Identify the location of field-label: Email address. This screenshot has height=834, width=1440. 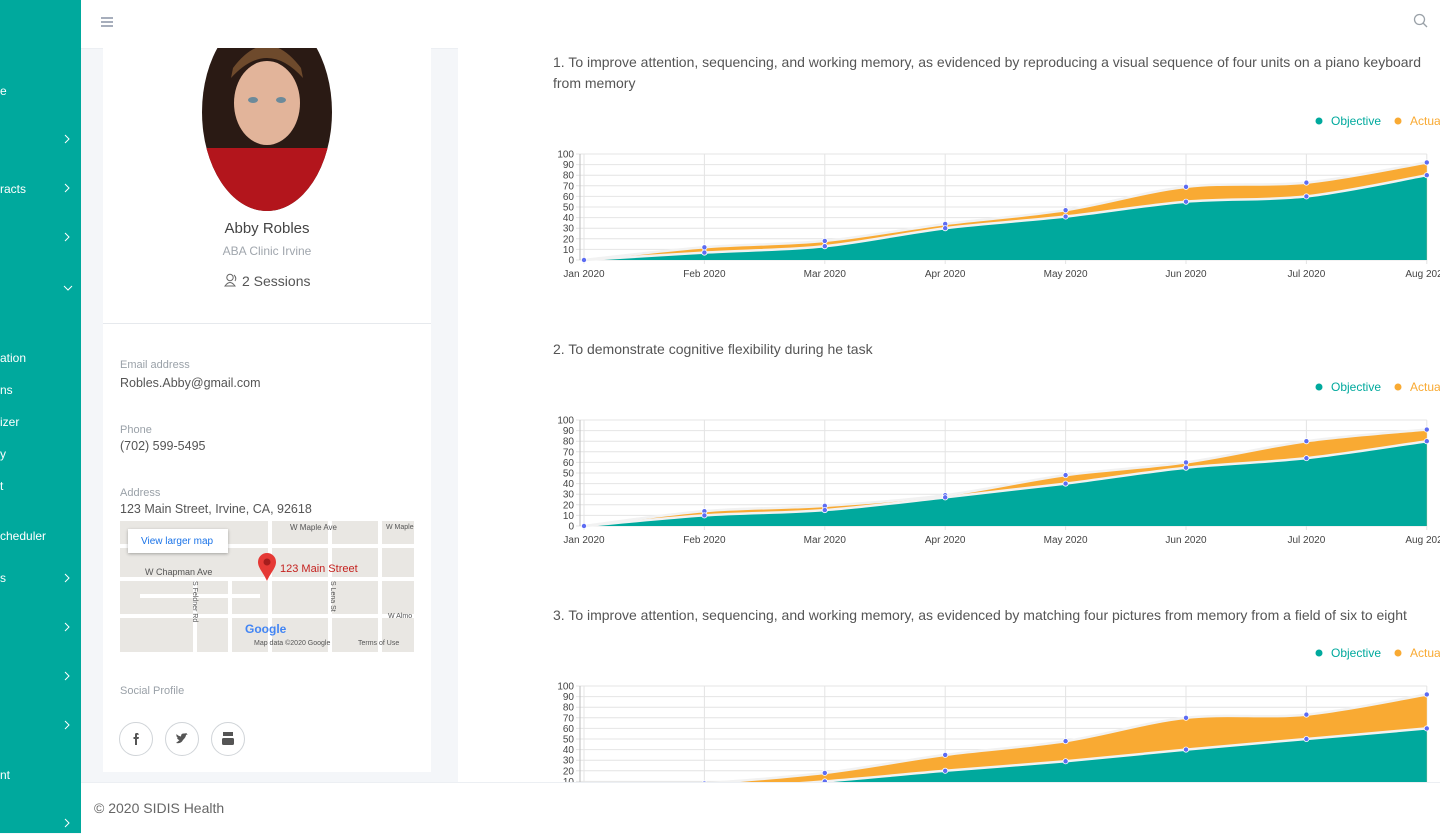
(155, 365).